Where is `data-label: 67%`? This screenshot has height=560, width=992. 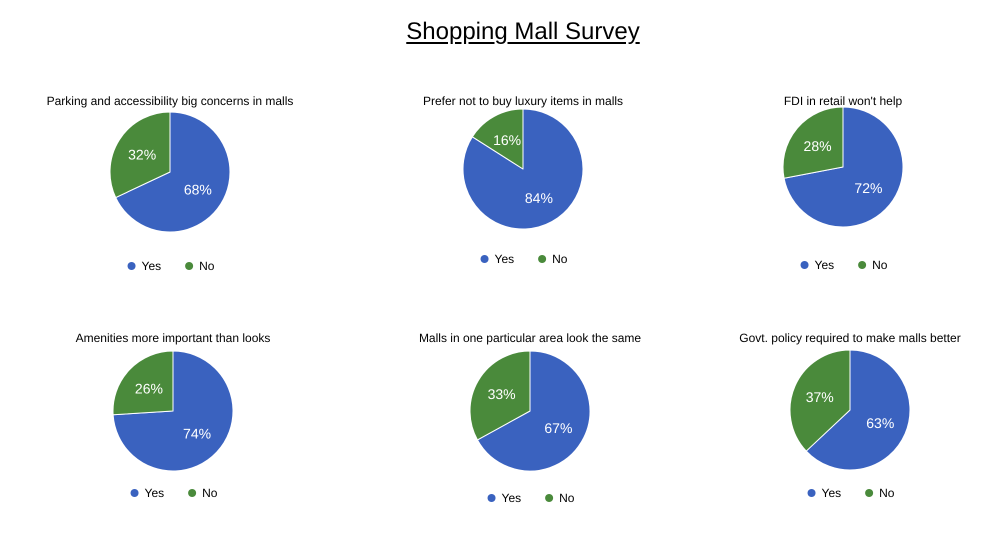 data-label: 67% is located at coordinates (558, 428).